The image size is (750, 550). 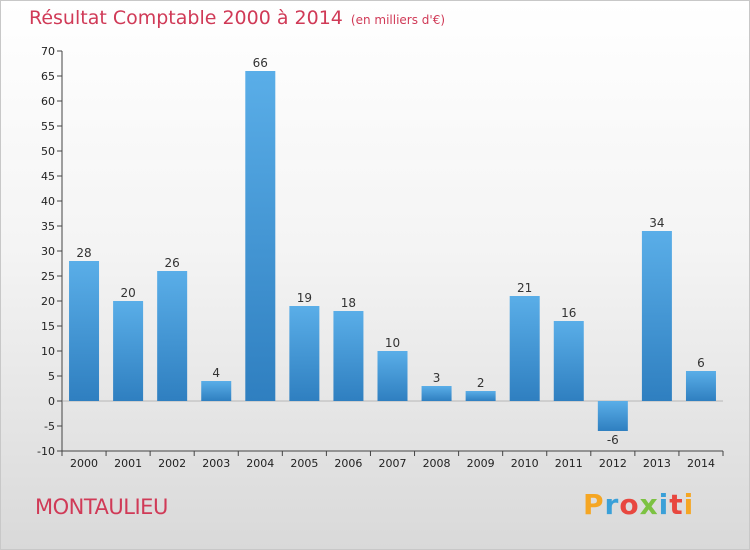 I want to click on data-label: 18, so click(x=348, y=303).